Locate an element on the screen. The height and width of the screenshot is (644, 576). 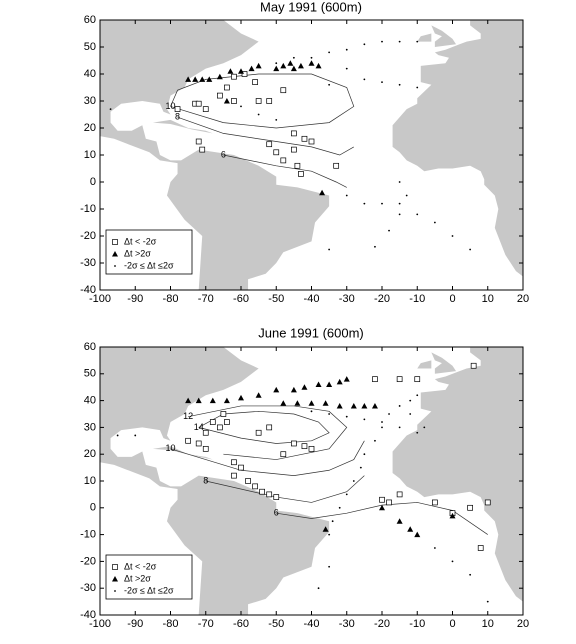
y-tick-label: -10 is located at coordinates (88, 209).